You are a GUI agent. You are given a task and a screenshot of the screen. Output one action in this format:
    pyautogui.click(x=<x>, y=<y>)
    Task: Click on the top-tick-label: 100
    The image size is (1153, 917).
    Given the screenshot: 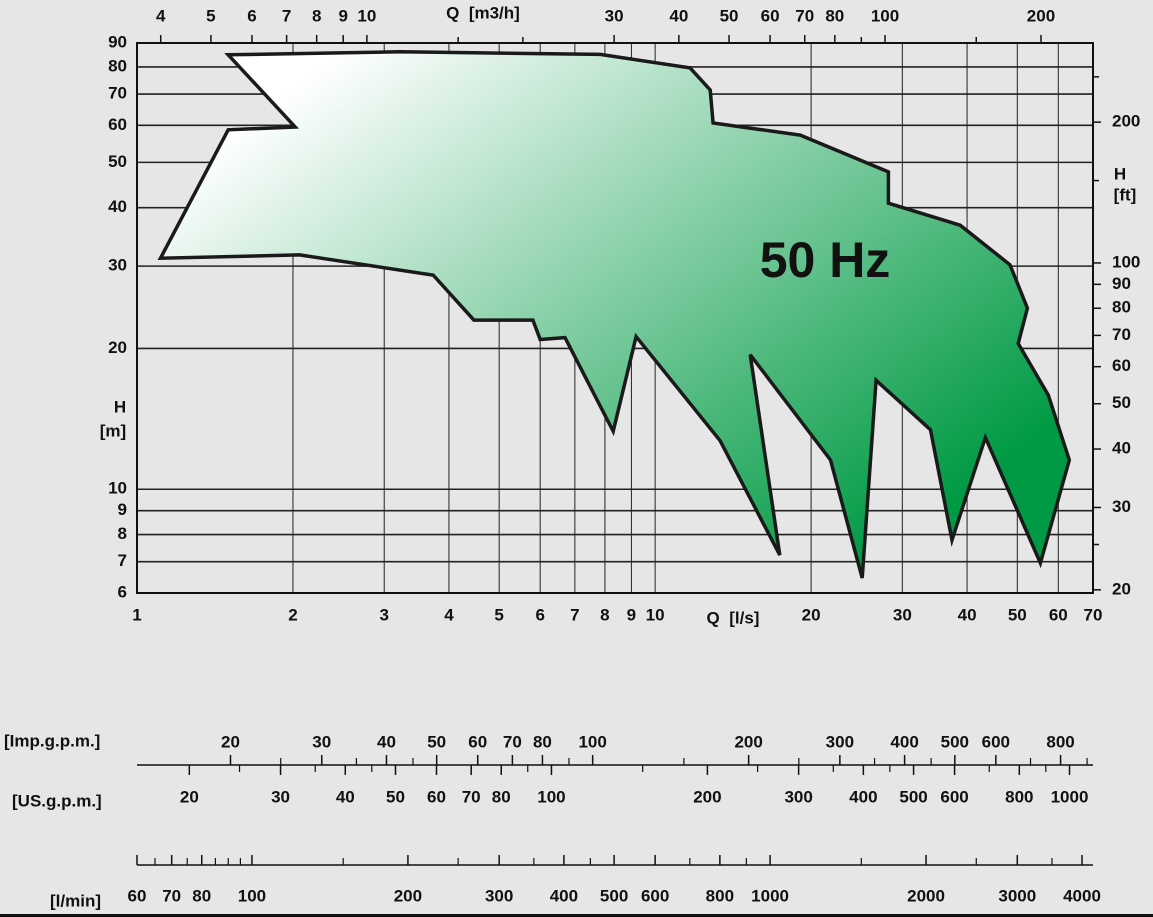 What is the action you would take?
    pyautogui.click(x=885, y=15)
    